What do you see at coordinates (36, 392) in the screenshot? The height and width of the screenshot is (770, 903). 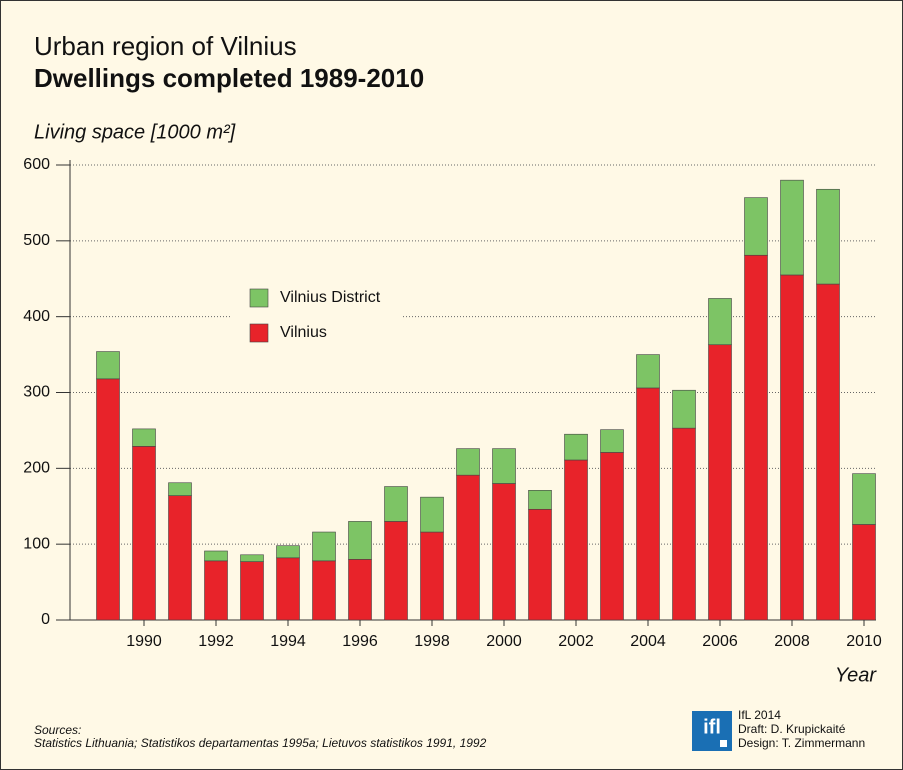 I see `y-tick-label: 300` at bounding box center [36, 392].